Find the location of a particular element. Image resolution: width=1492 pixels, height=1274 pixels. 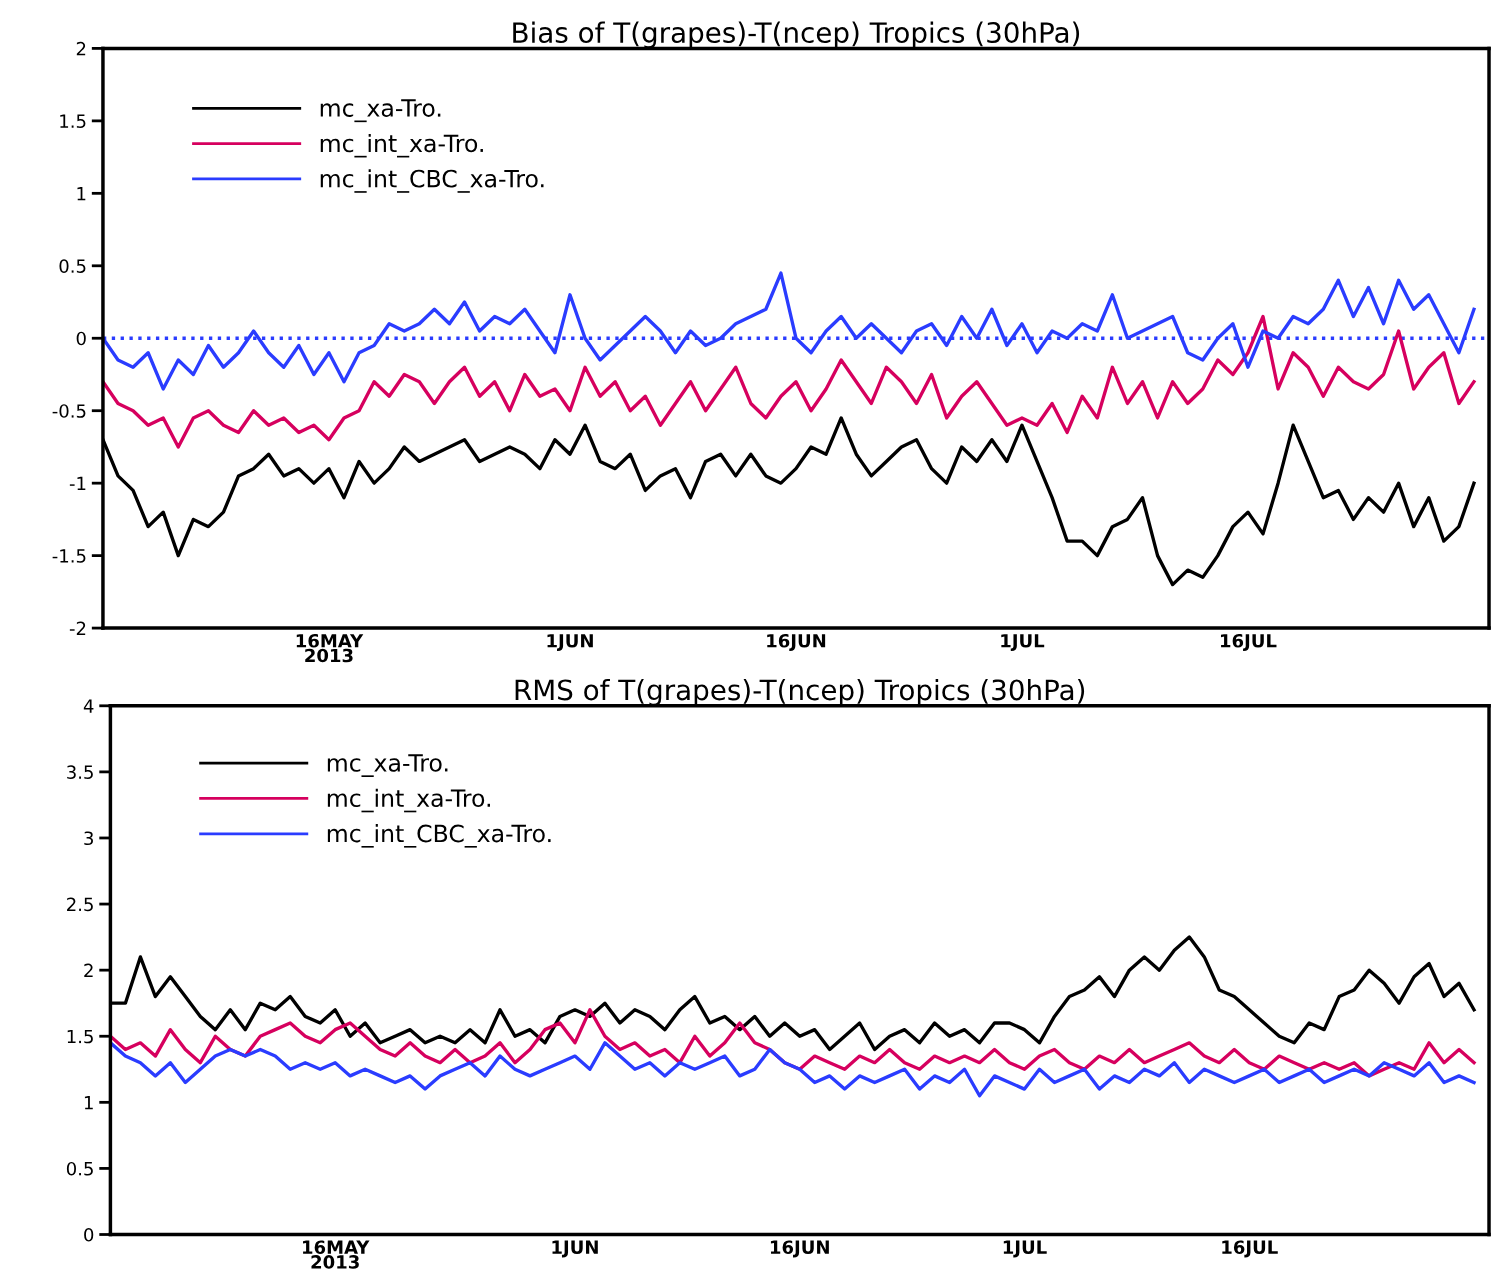

y-tick-label: -2 is located at coordinates (77, 628).